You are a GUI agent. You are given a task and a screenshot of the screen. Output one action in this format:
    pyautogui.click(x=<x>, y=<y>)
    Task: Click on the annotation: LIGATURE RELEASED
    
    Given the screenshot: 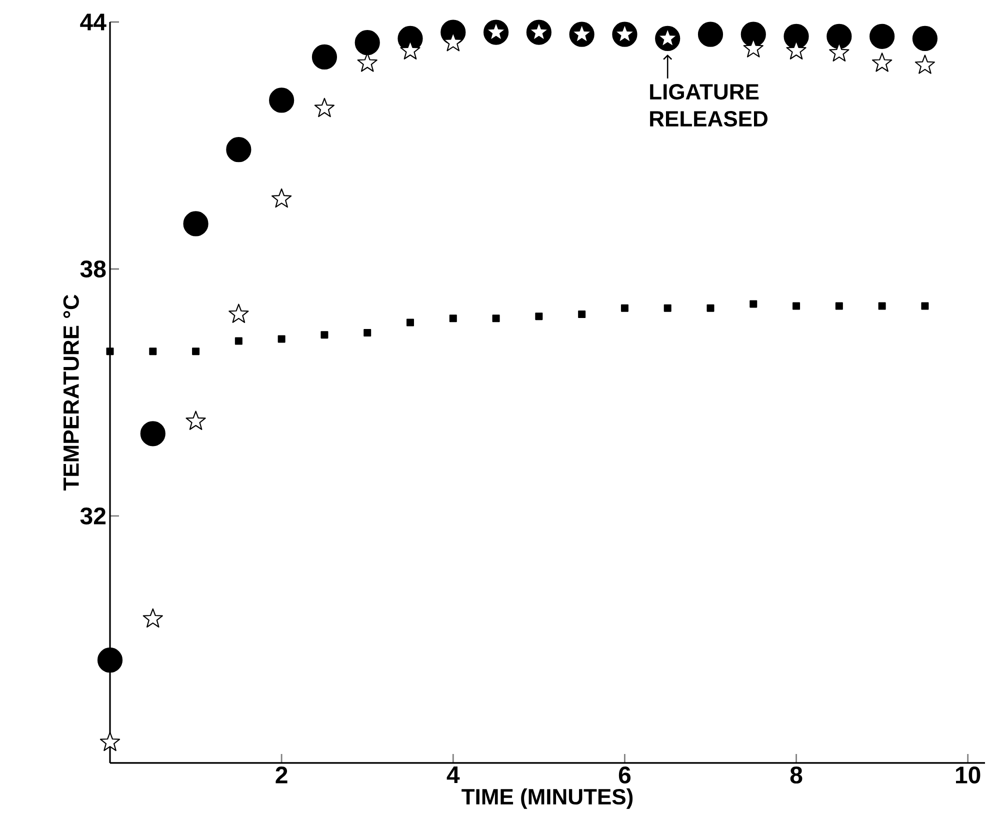 What is the action you would take?
    pyautogui.click(x=709, y=105)
    